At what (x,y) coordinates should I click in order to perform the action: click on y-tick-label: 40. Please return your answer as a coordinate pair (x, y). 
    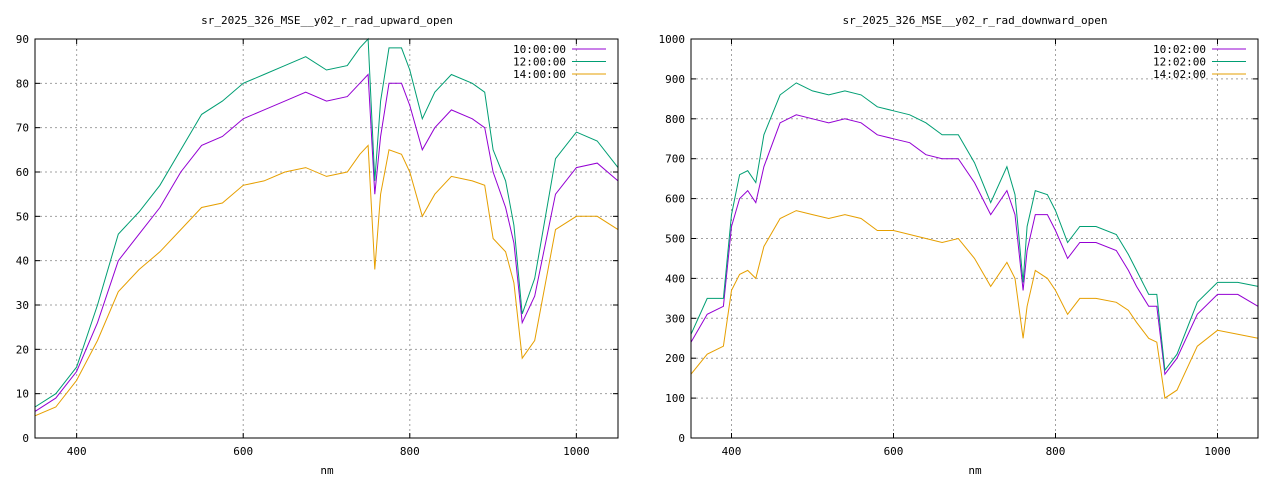
    Looking at the image, I should click on (22, 261).